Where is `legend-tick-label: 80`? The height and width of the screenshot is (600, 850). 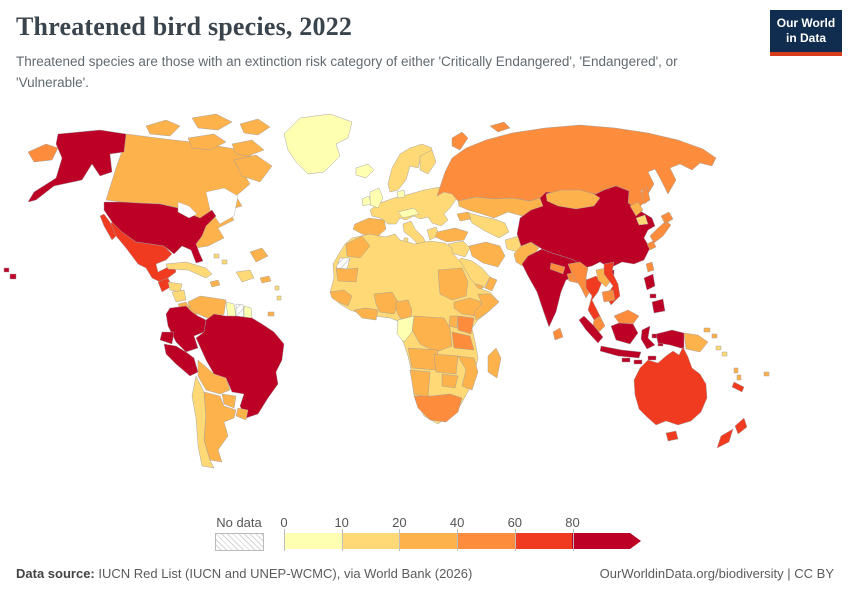 legend-tick-label: 80 is located at coordinates (572, 522).